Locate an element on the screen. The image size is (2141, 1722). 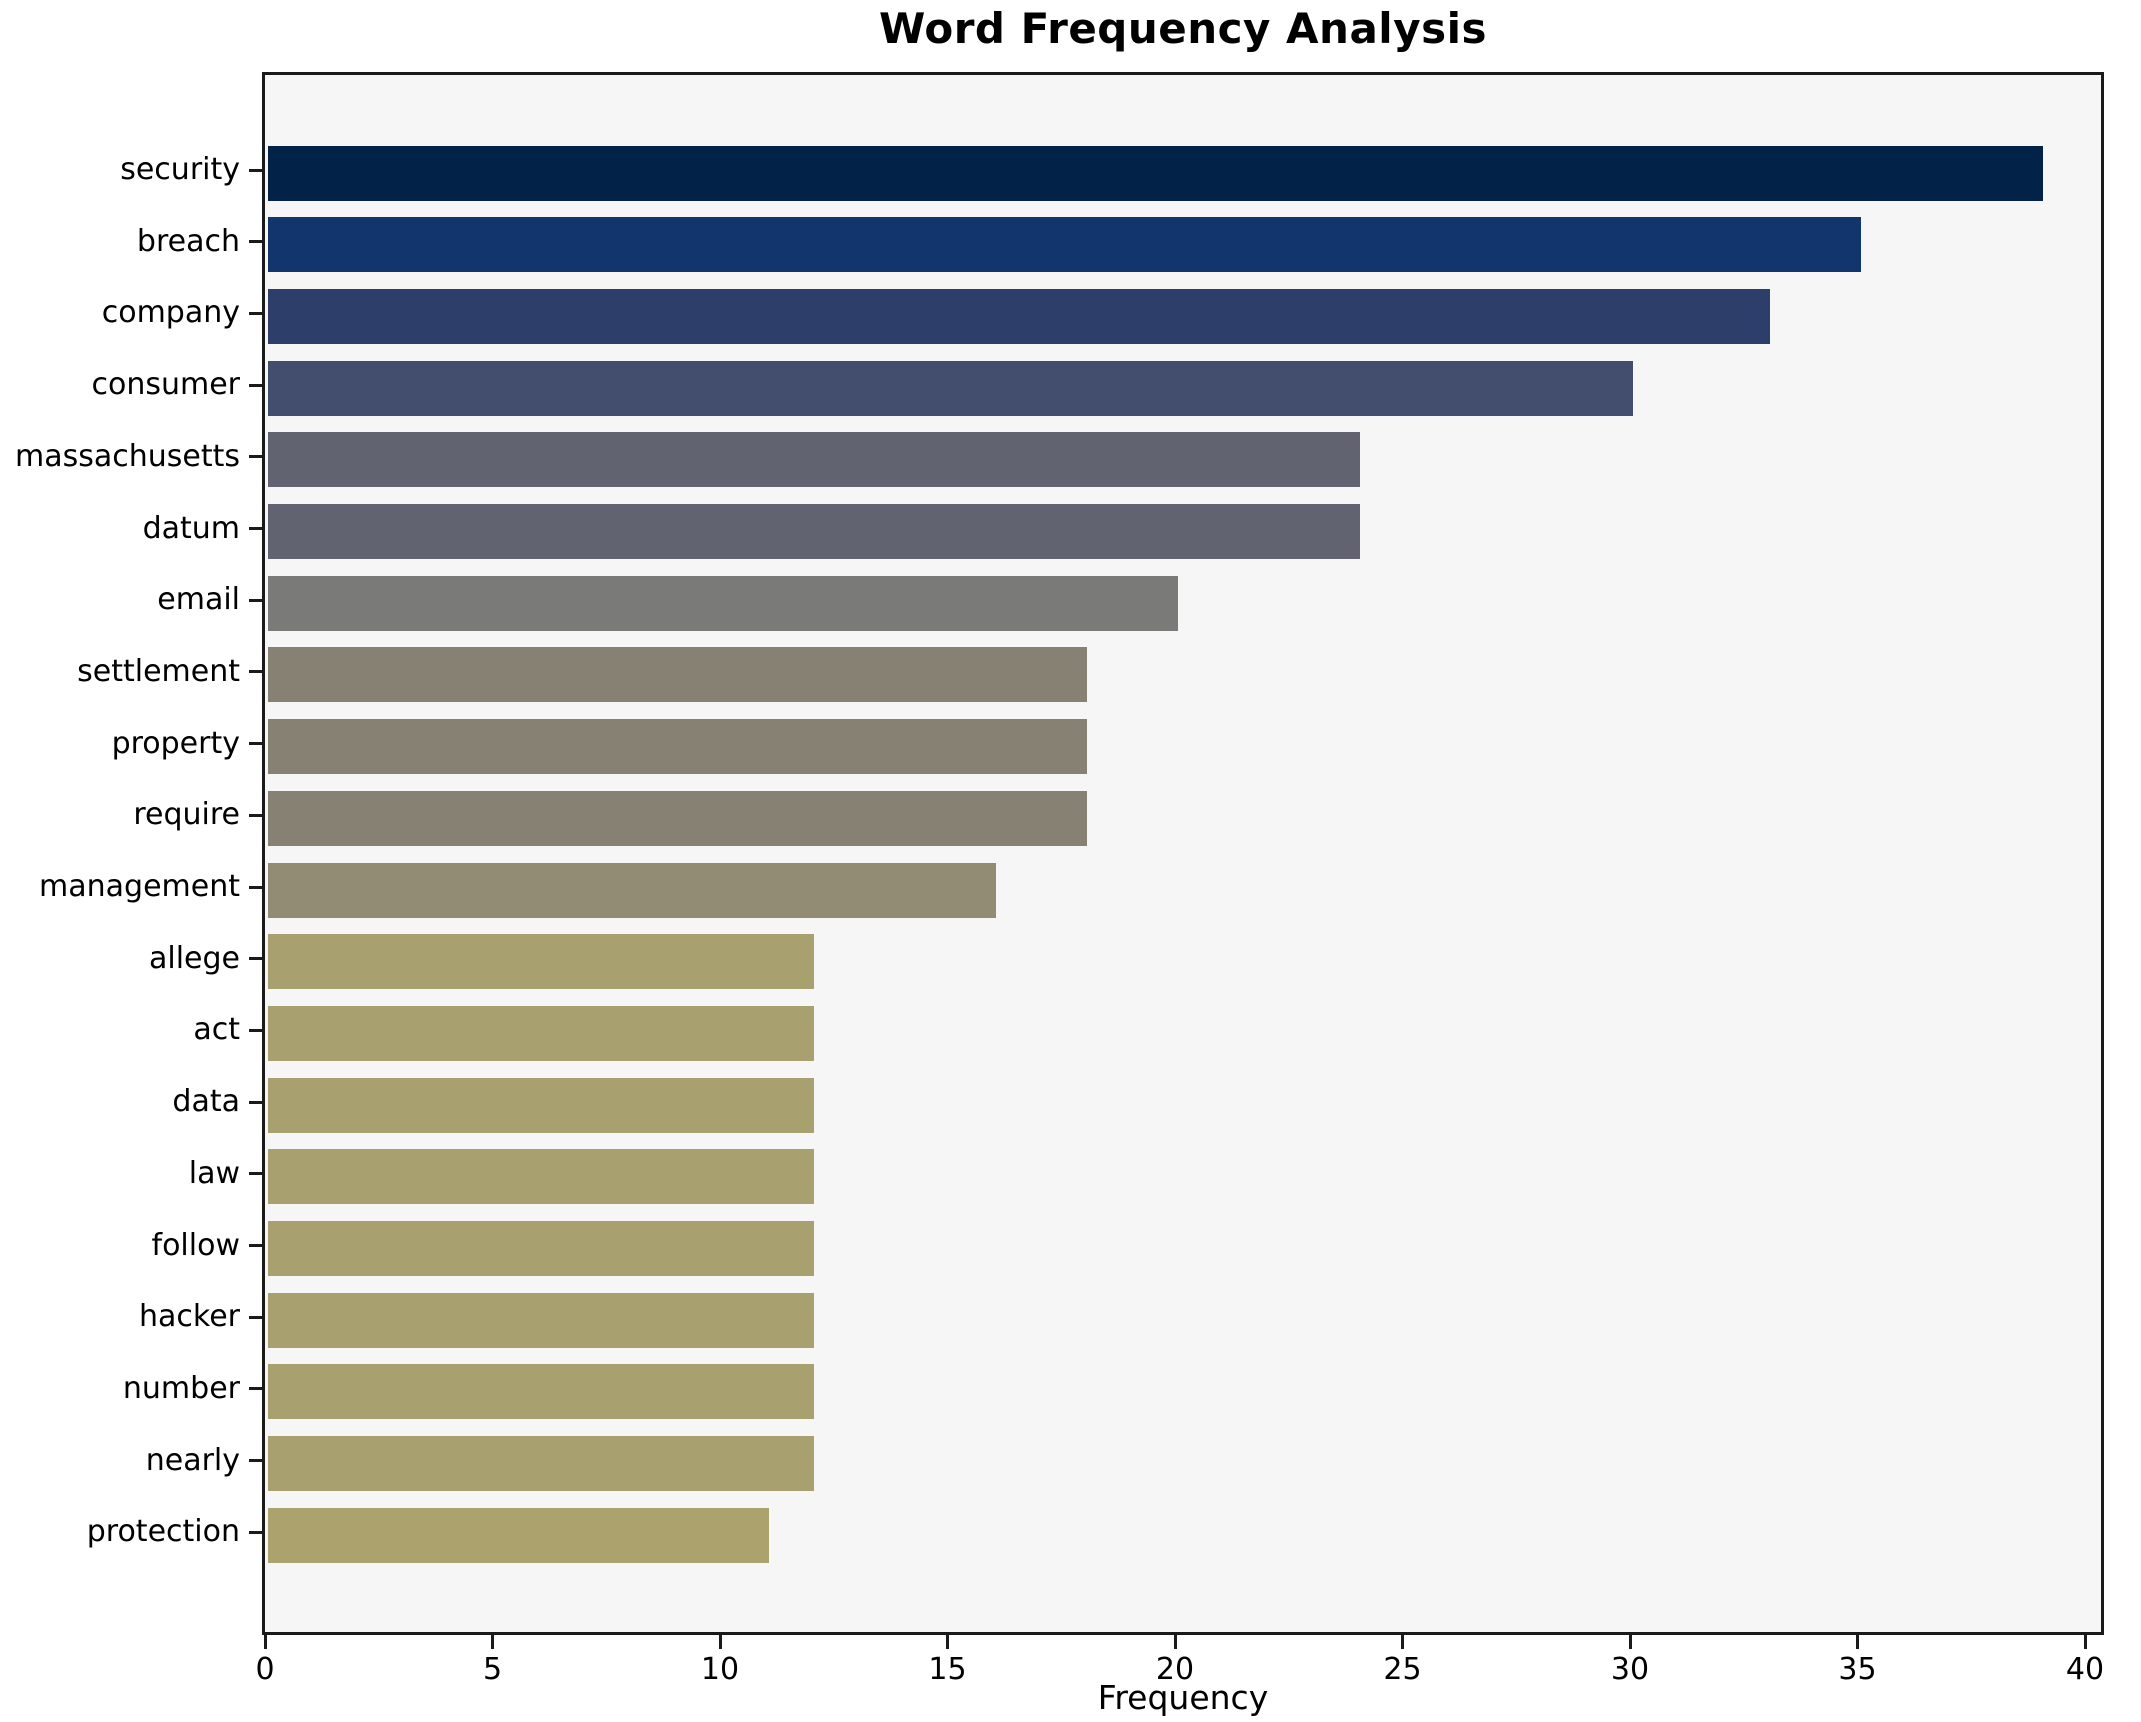
y-tick-label-security: security is located at coordinates (180, 169).